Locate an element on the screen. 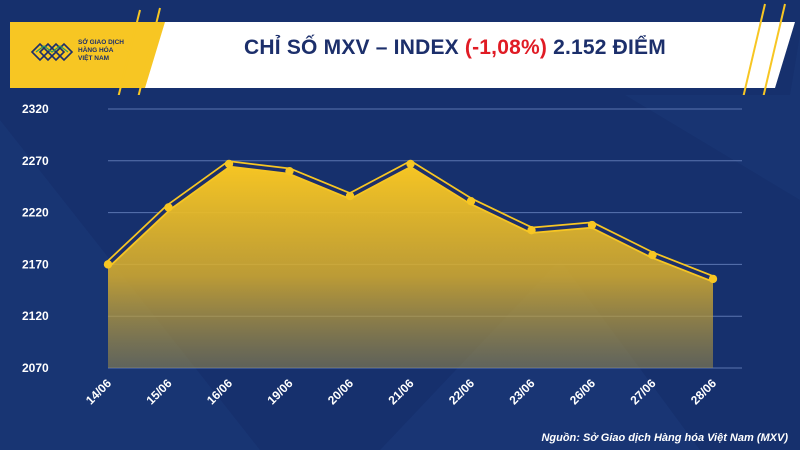 Image resolution: width=800 pixels, height=450 pixels. y-tick-label: 2070 is located at coordinates (35, 368).